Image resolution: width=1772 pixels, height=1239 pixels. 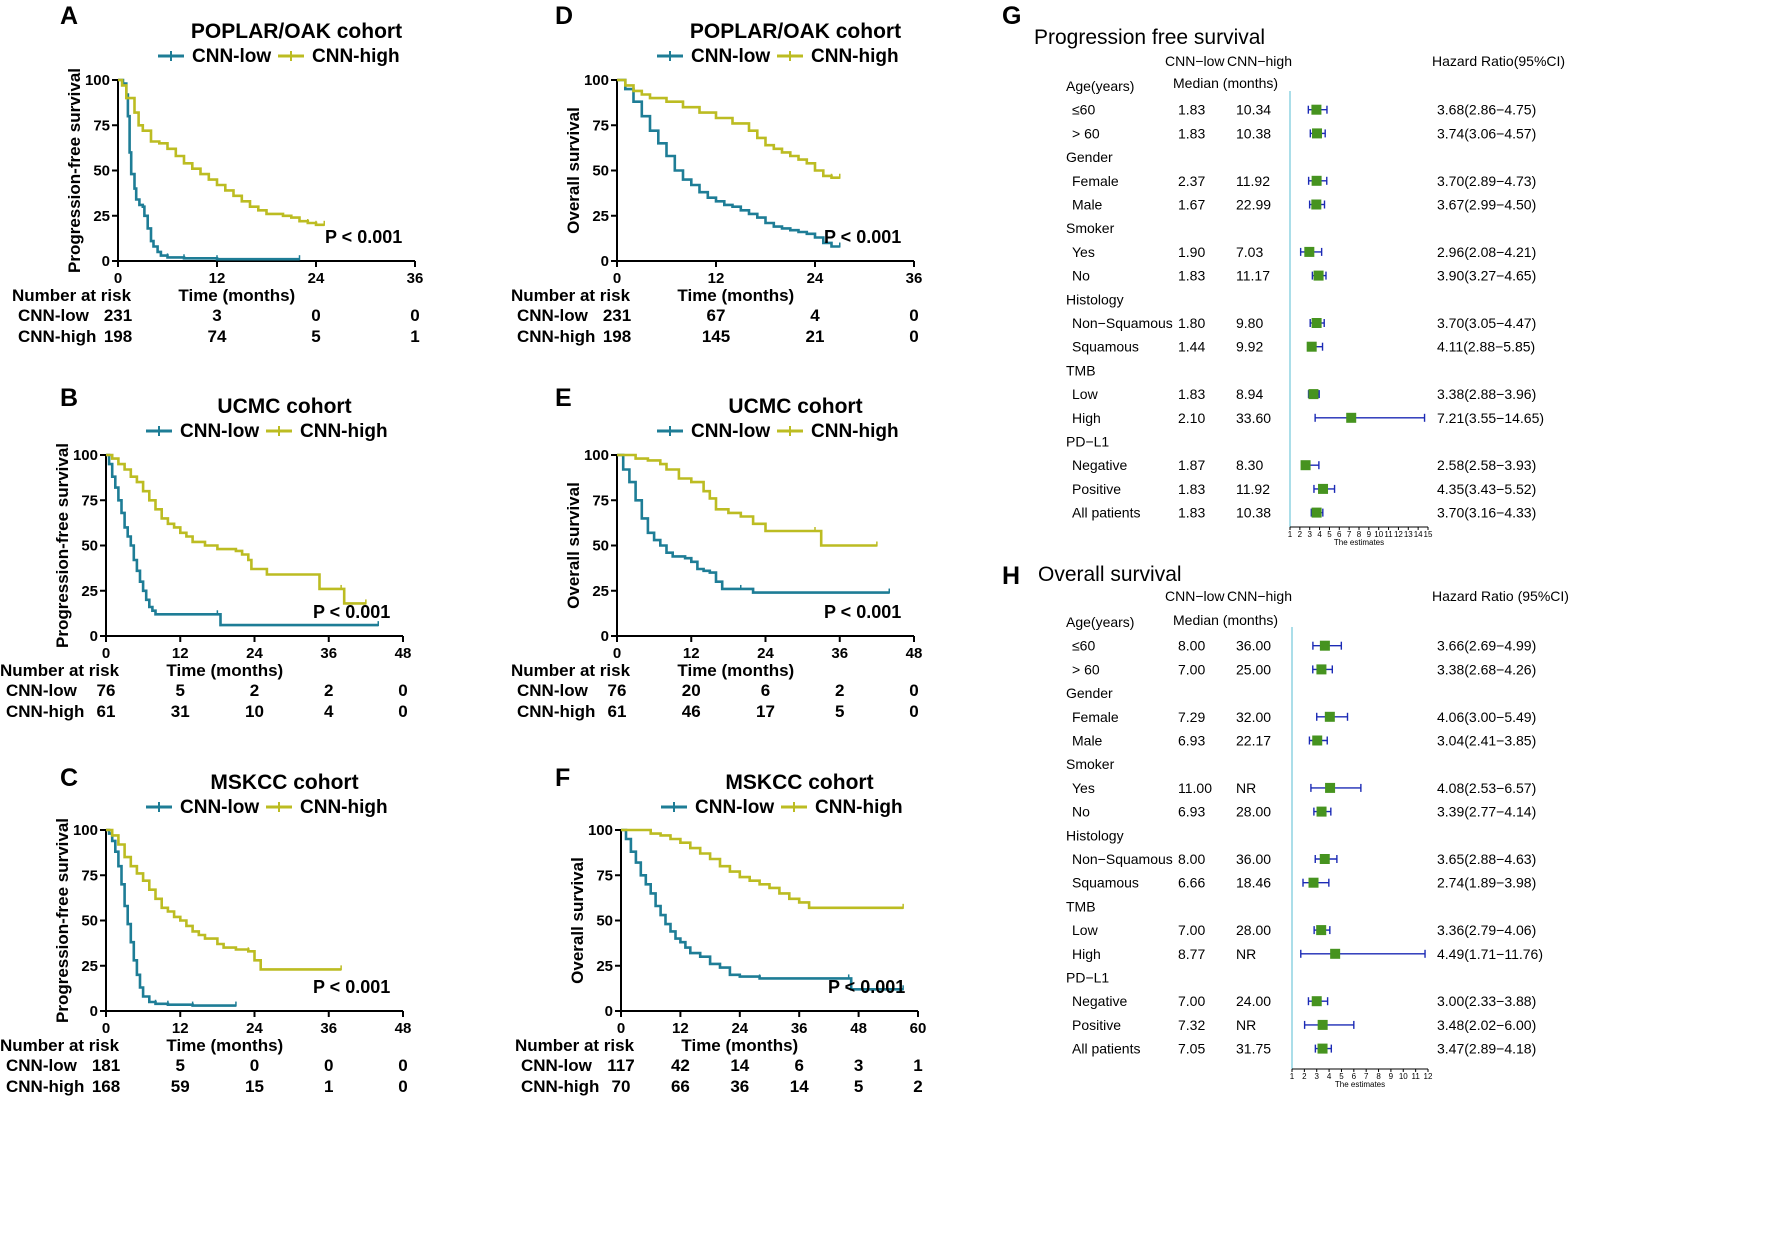 What do you see at coordinates (106, 653) in the screenshot?
I see `x-tick-label: 0` at bounding box center [106, 653].